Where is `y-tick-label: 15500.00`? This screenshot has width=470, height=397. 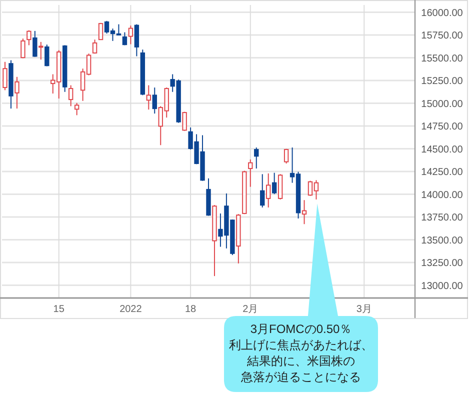
y-tick-label: 15500.00 is located at coordinates (442, 58).